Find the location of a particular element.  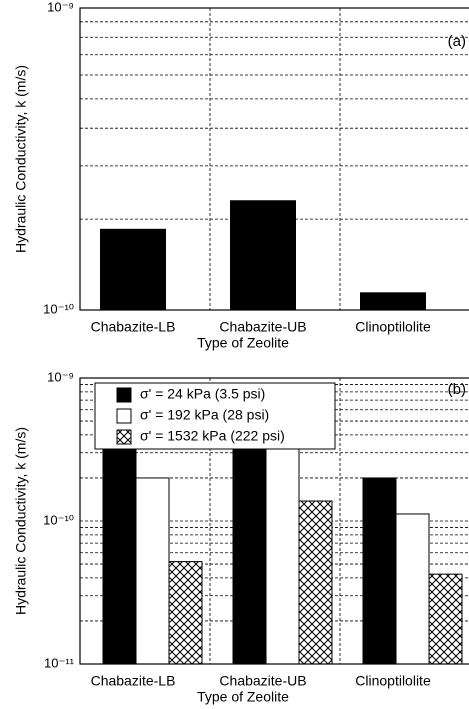

panel-label: (a) is located at coordinates (457, 41).